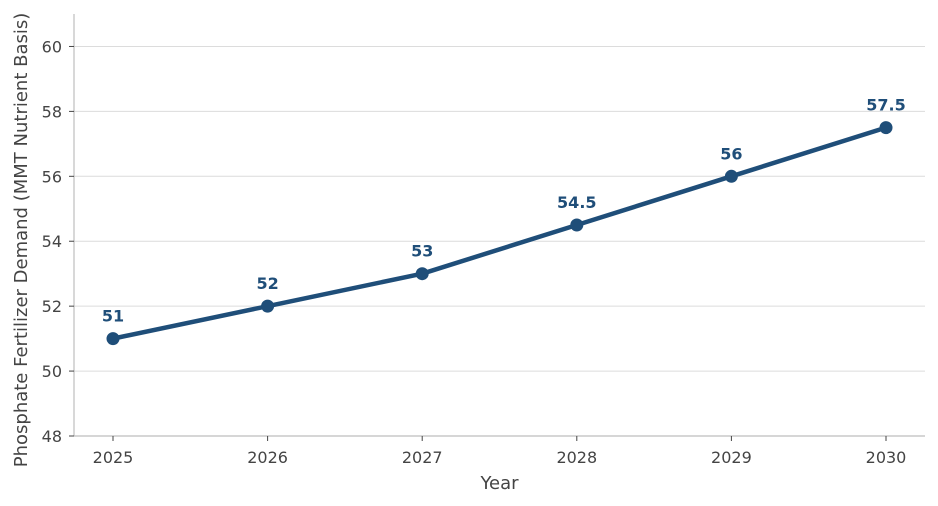 The image size is (938, 506). Describe the element at coordinates (52, 111) in the screenshot. I see `y-tick-label: 58` at that location.